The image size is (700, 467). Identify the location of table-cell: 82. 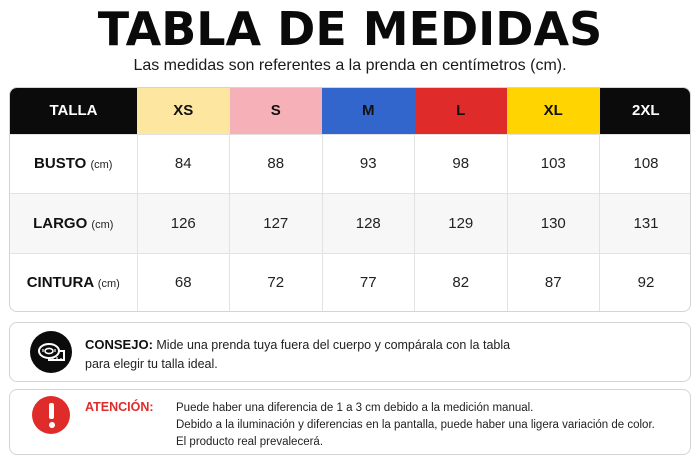
(460, 281).